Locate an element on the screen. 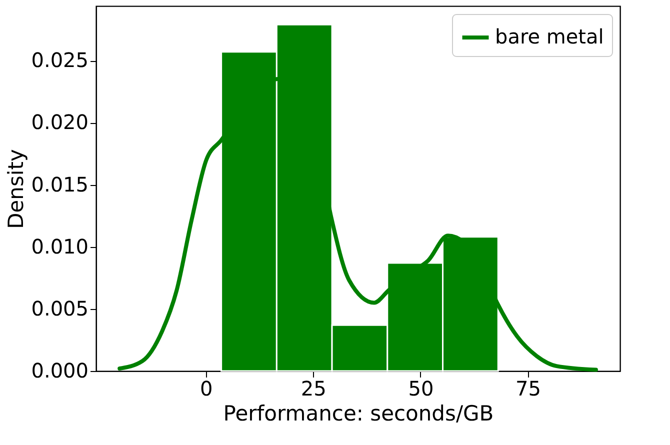 This screenshot has width=670, height=445. y-tick-label: 0.015 is located at coordinates (59, 184).